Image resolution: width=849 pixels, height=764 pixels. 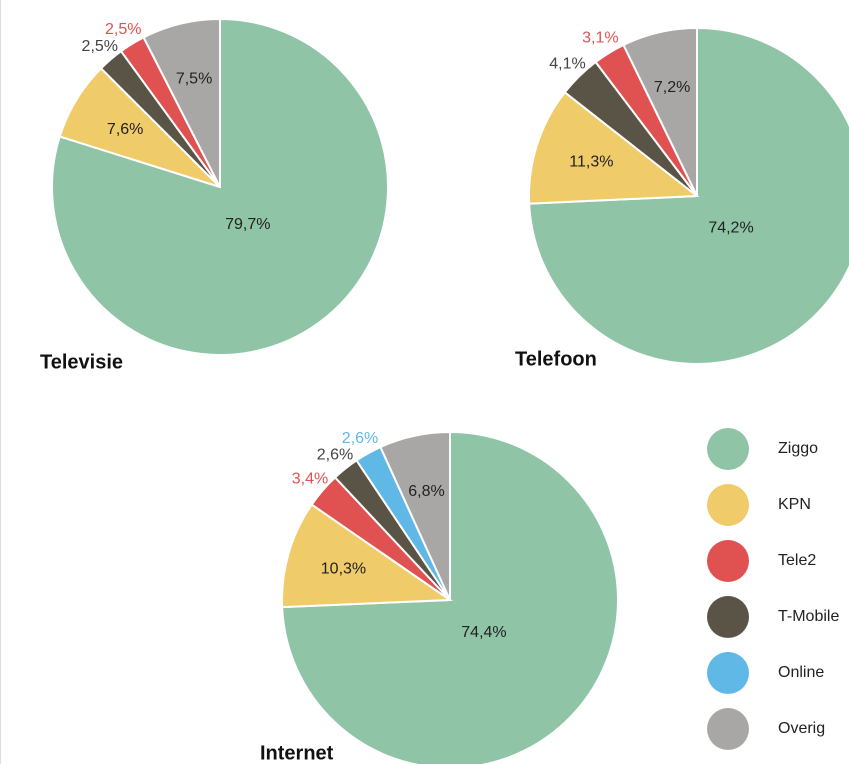 I want to click on slice-label: 74,4%, so click(x=483, y=632).